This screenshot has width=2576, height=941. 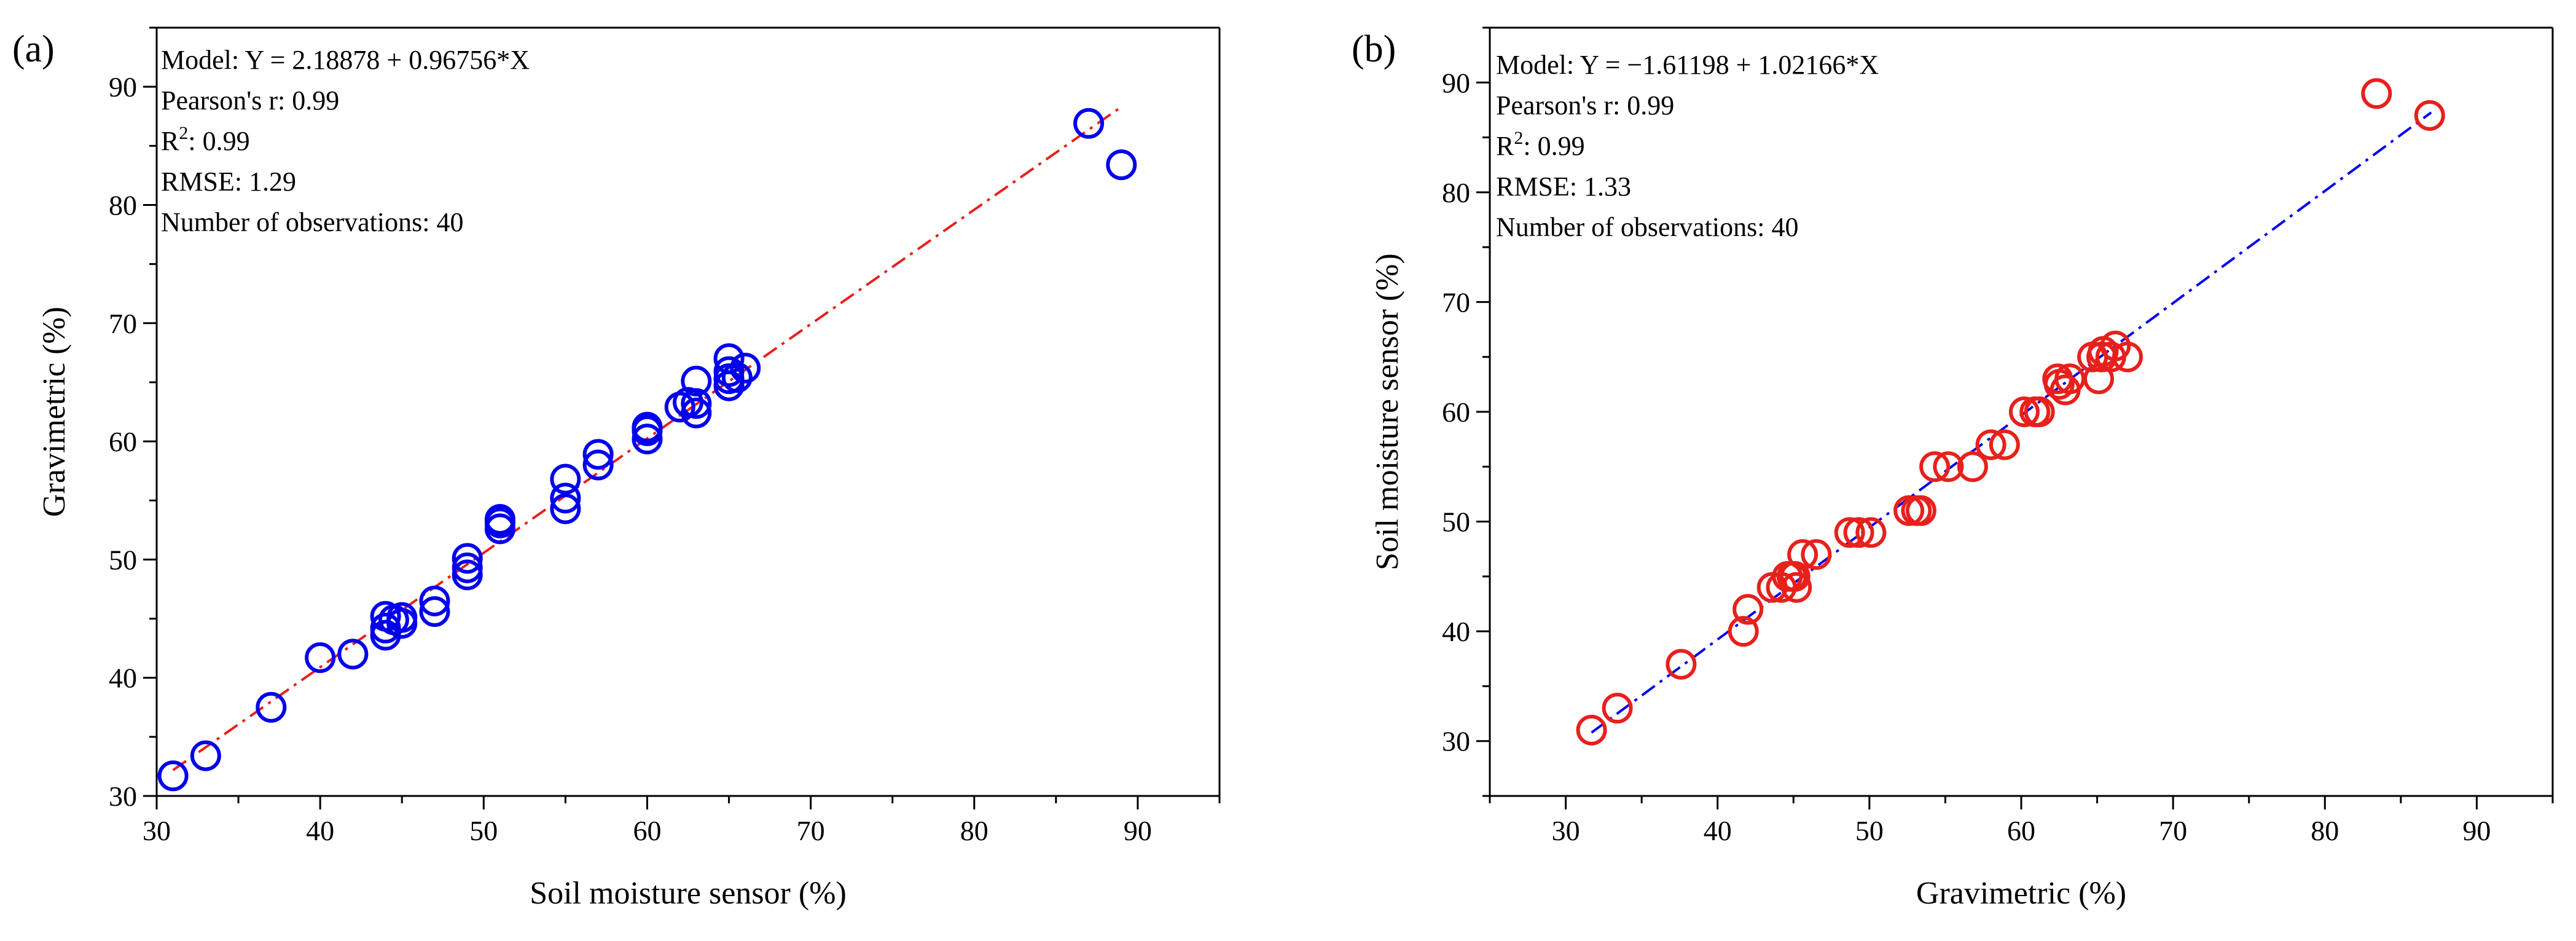 What do you see at coordinates (312, 222) in the screenshot?
I see `panel-a-nobs-text: Number of observations: 40` at bounding box center [312, 222].